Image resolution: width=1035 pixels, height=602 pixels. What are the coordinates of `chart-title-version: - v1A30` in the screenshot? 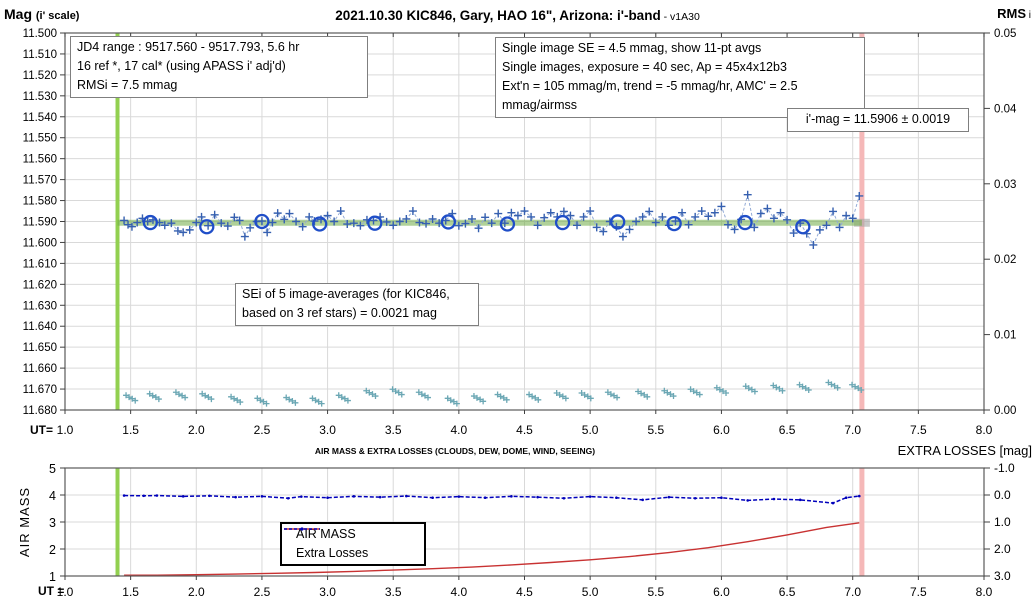 It's located at (680, 17).